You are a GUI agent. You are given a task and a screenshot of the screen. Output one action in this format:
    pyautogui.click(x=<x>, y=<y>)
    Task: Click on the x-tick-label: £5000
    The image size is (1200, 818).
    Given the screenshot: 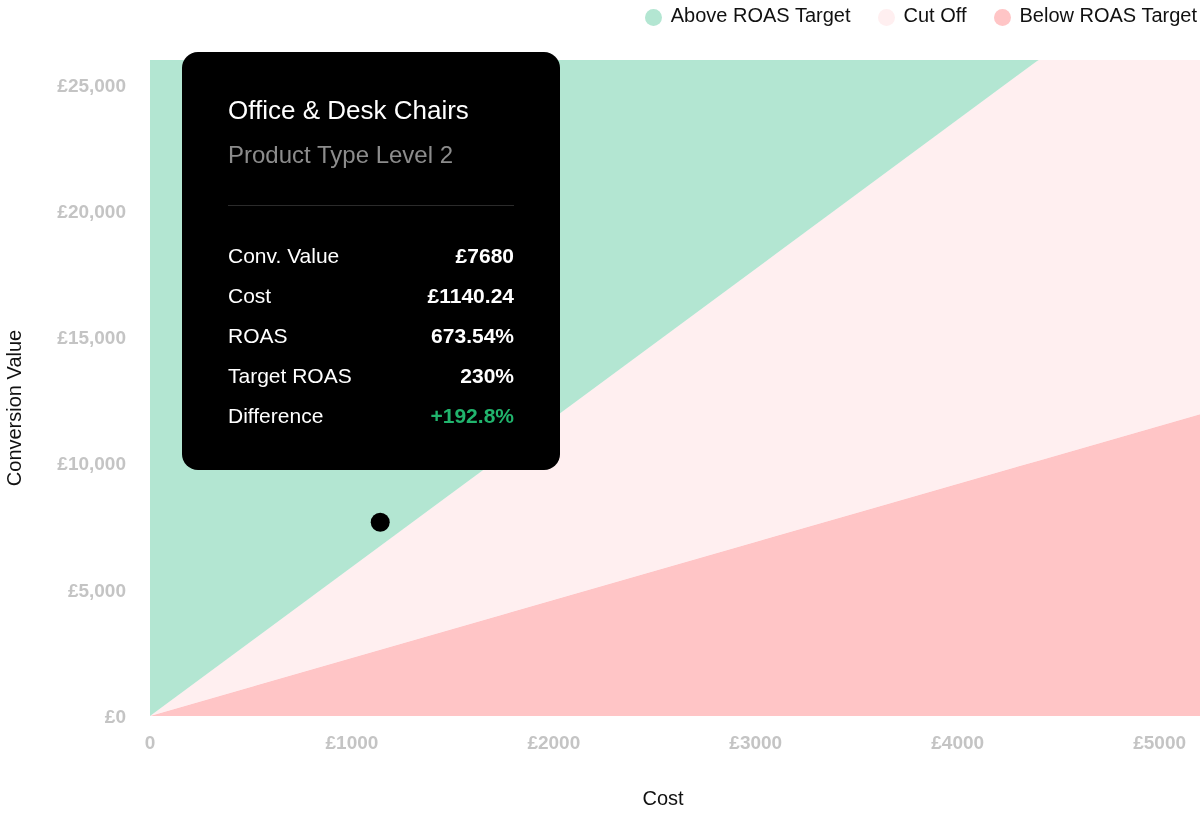 What is the action you would take?
    pyautogui.click(x=1160, y=743)
    